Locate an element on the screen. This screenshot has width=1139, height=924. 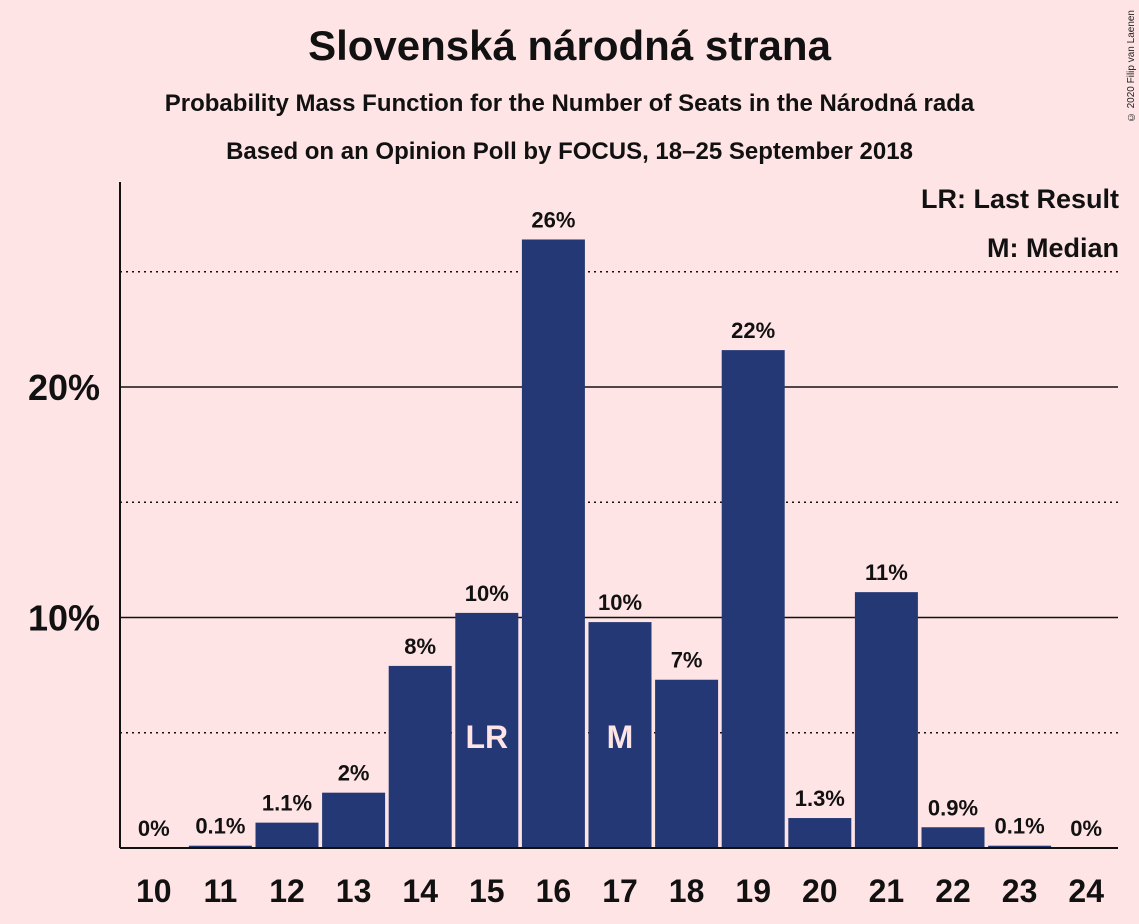
data-label-21: 11% is located at coordinates (886, 572).